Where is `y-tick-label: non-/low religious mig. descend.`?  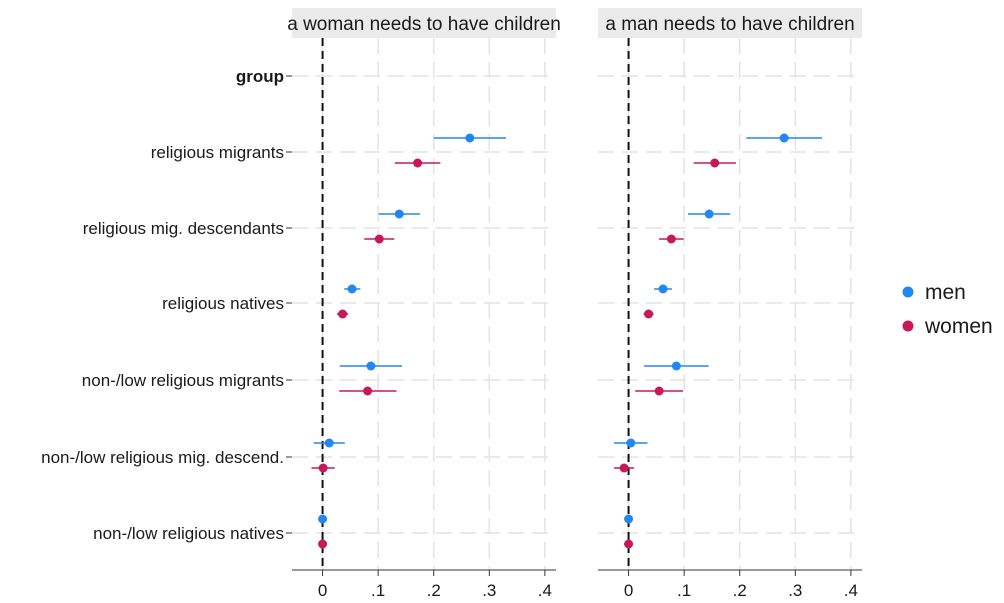 y-tick-label: non-/low religious mig. descend. is located at coordinates (162, 457).